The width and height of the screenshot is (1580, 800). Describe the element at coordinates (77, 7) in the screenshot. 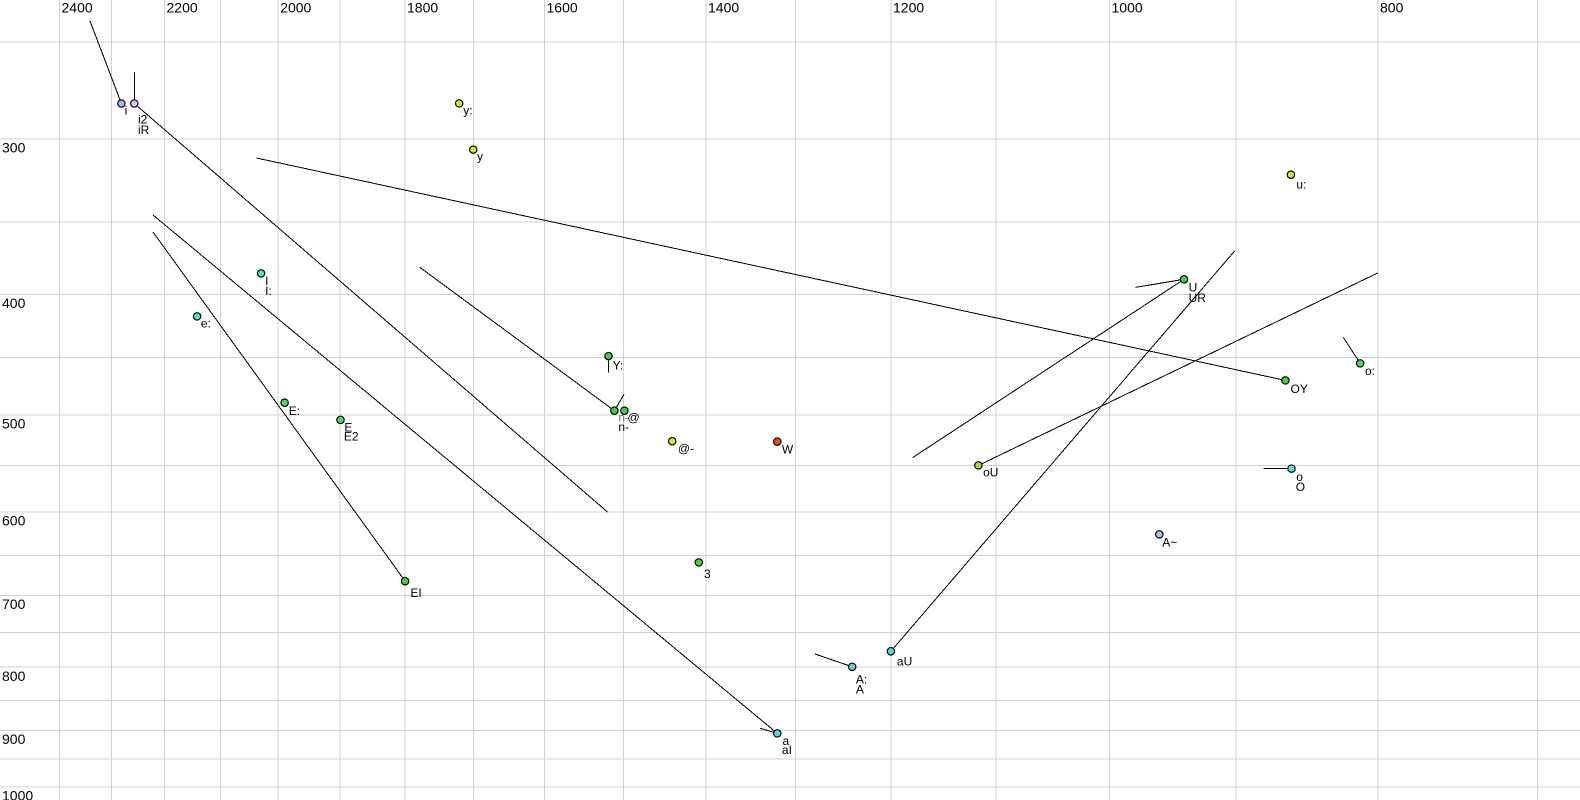

I see `svg-text: 2400` at that location.